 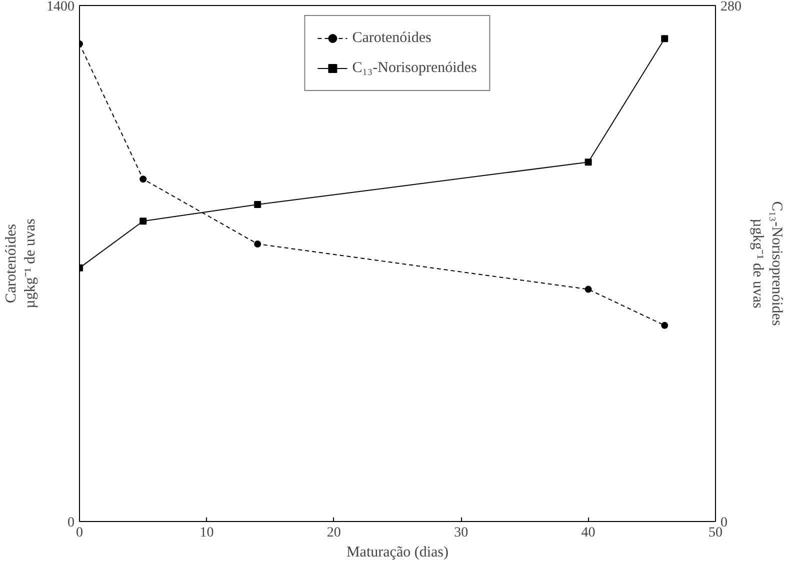 What do you see at coordinates (414, 68) in the screenshot?
I see `legend-label: C₁₃-Norisoprenóides` at bounding box center [414, 68].